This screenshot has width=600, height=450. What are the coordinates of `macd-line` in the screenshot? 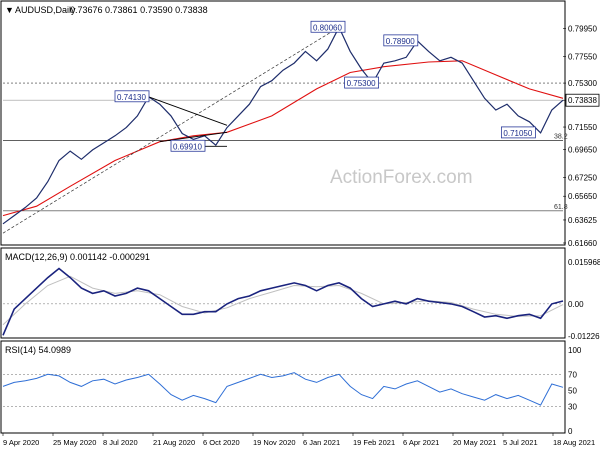 It's located at (283, 301).